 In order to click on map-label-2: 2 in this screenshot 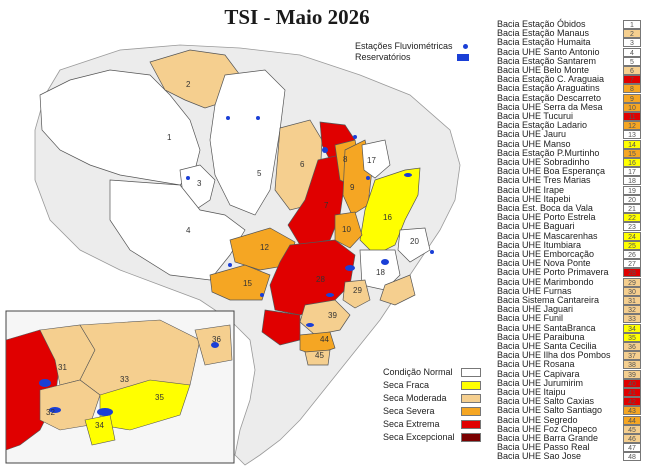, I will do `click(188, 84)`.